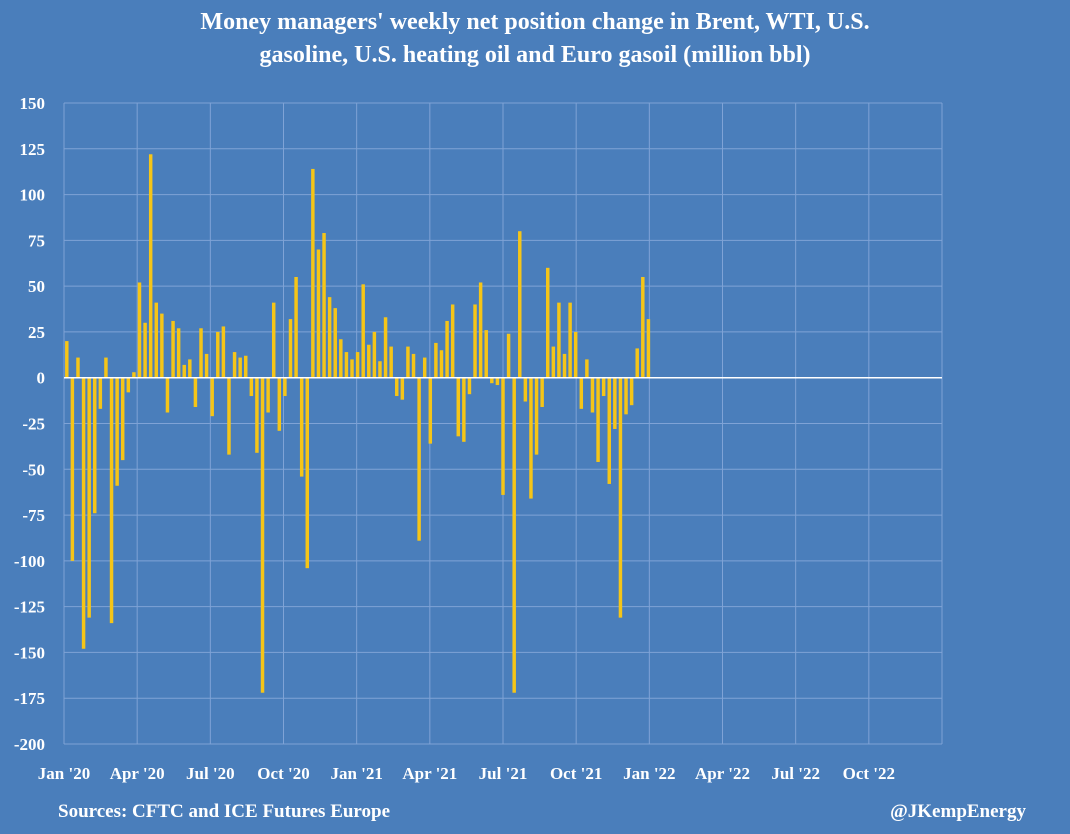  Describe the element at coordinates (33, 469) in the screenshot. I see `y-tick-label: -50` at that location.